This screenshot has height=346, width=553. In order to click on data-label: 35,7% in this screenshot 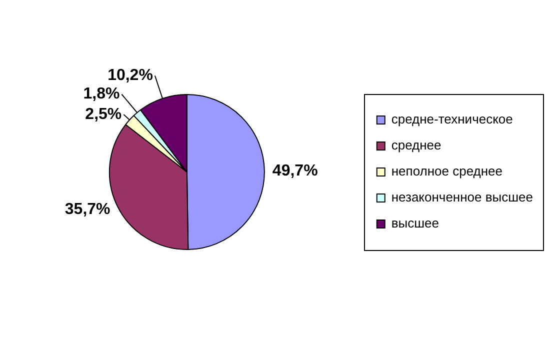, I will do `click(87, 209)`.